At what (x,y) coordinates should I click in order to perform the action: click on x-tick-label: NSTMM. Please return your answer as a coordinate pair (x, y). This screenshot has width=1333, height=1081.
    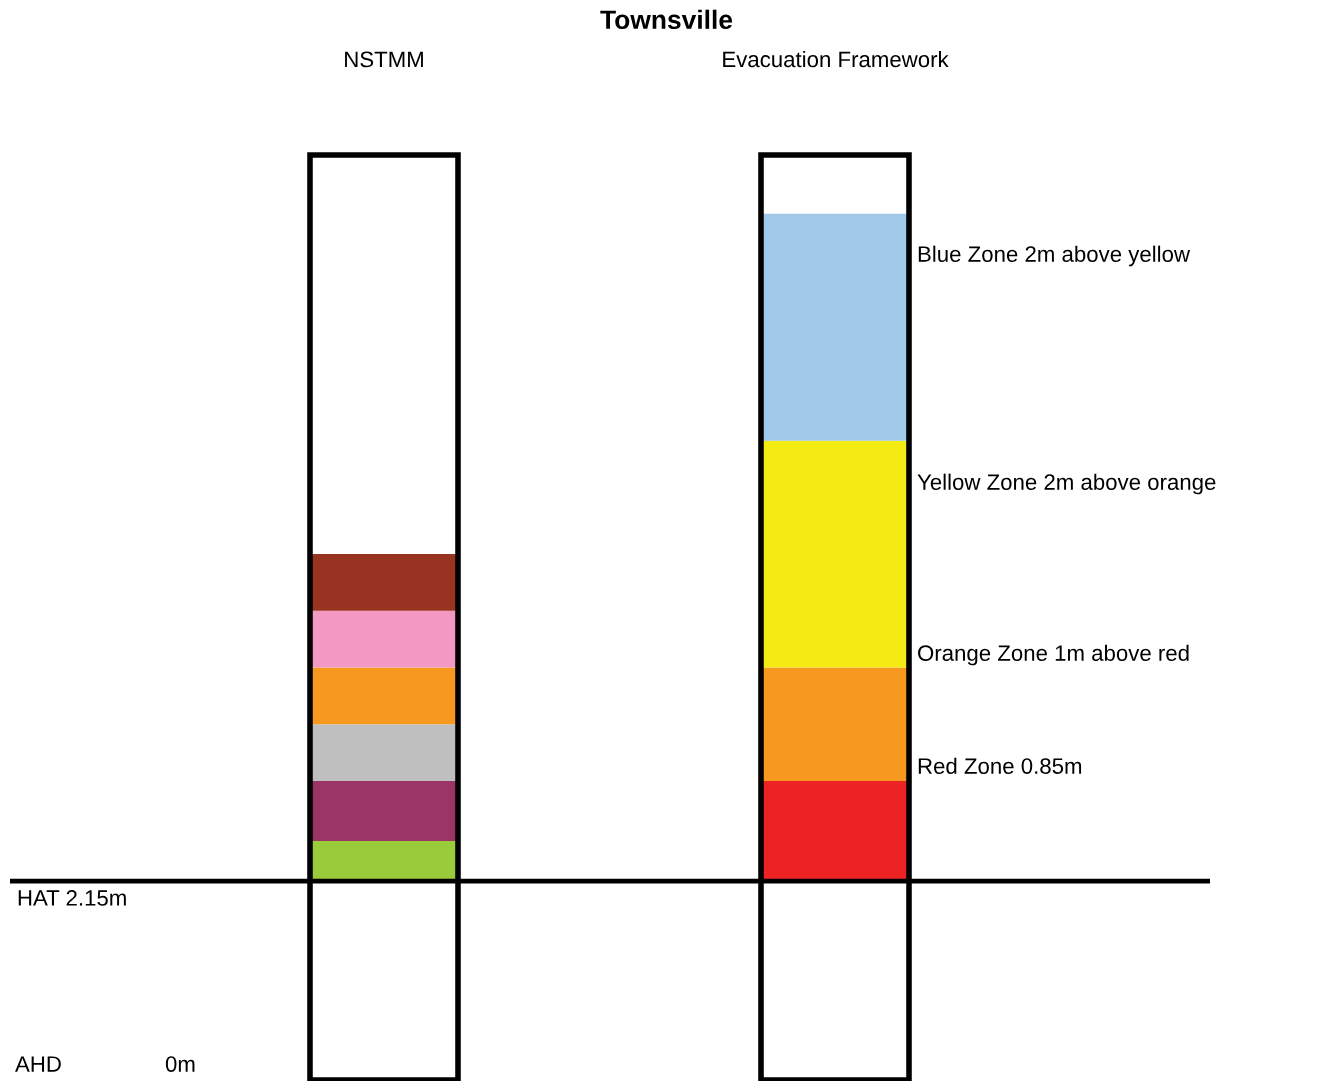
    Looking at the image, I should click on (384, 59).